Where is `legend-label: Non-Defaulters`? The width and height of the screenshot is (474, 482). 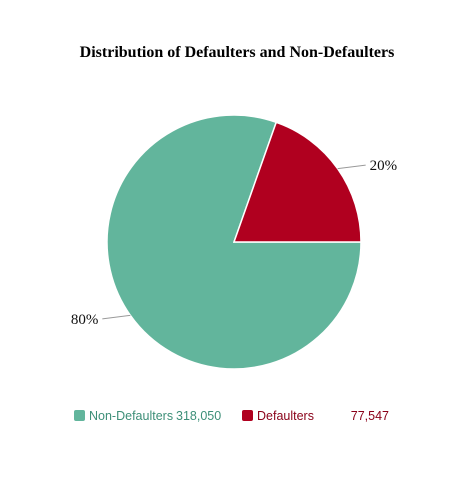 legend-label: Non-Defaulters is located at coordinates (131, 416).